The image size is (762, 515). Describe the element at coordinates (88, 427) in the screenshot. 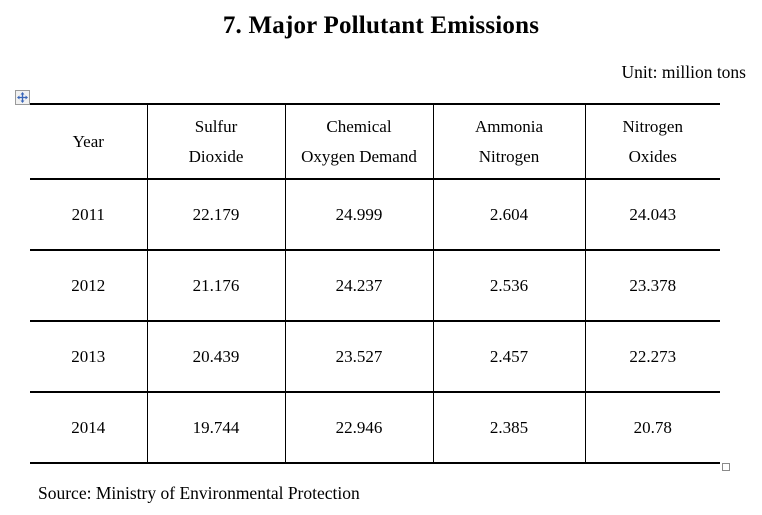

I see `year-cell: 2014` at that location.